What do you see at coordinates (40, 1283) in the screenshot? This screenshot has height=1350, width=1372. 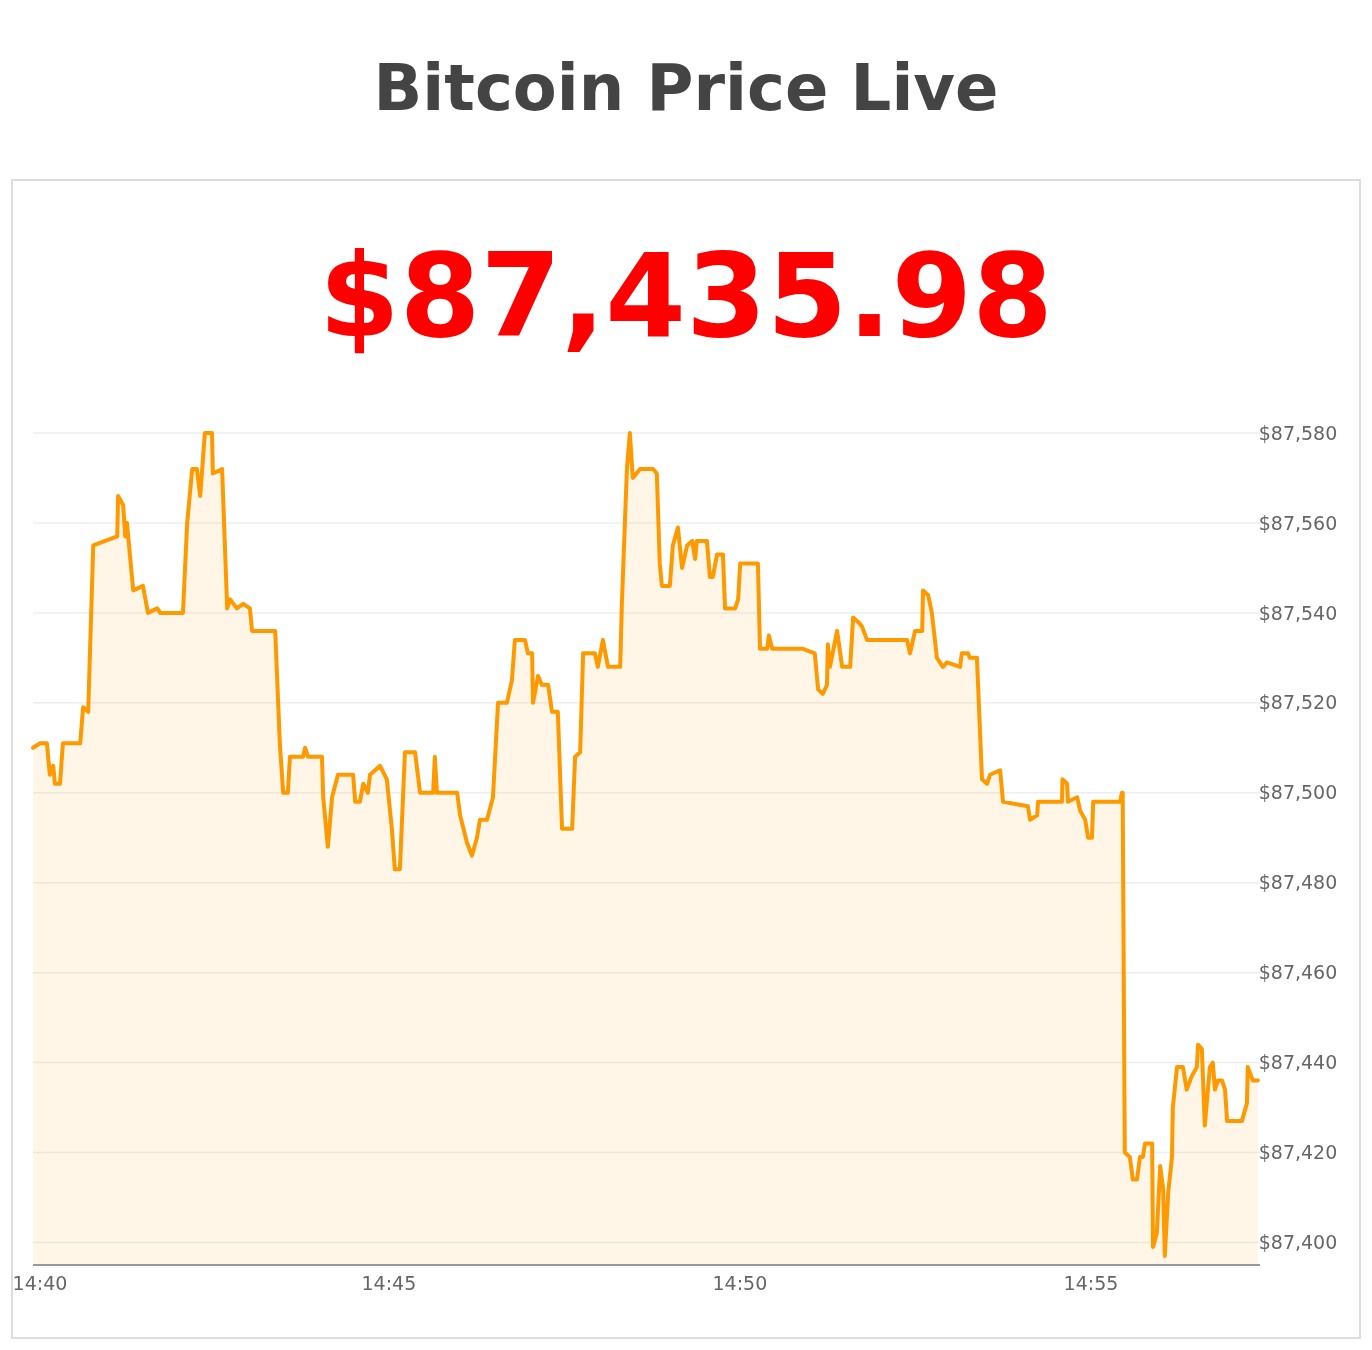 I see `x-tick-label: 14:40` at bounding box center [40, 1283].